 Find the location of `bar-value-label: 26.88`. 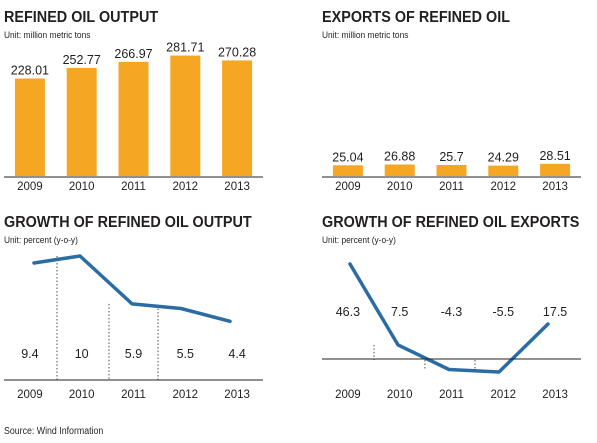

bar-value-label: 26.88 is located at coordinates (399, 157).